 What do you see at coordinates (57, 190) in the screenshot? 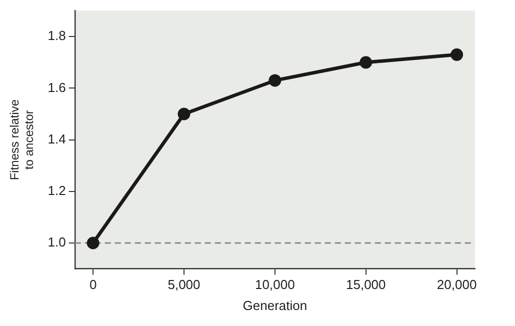
I see `y-tick-label: 1.2` at bounding box center [57, 190].